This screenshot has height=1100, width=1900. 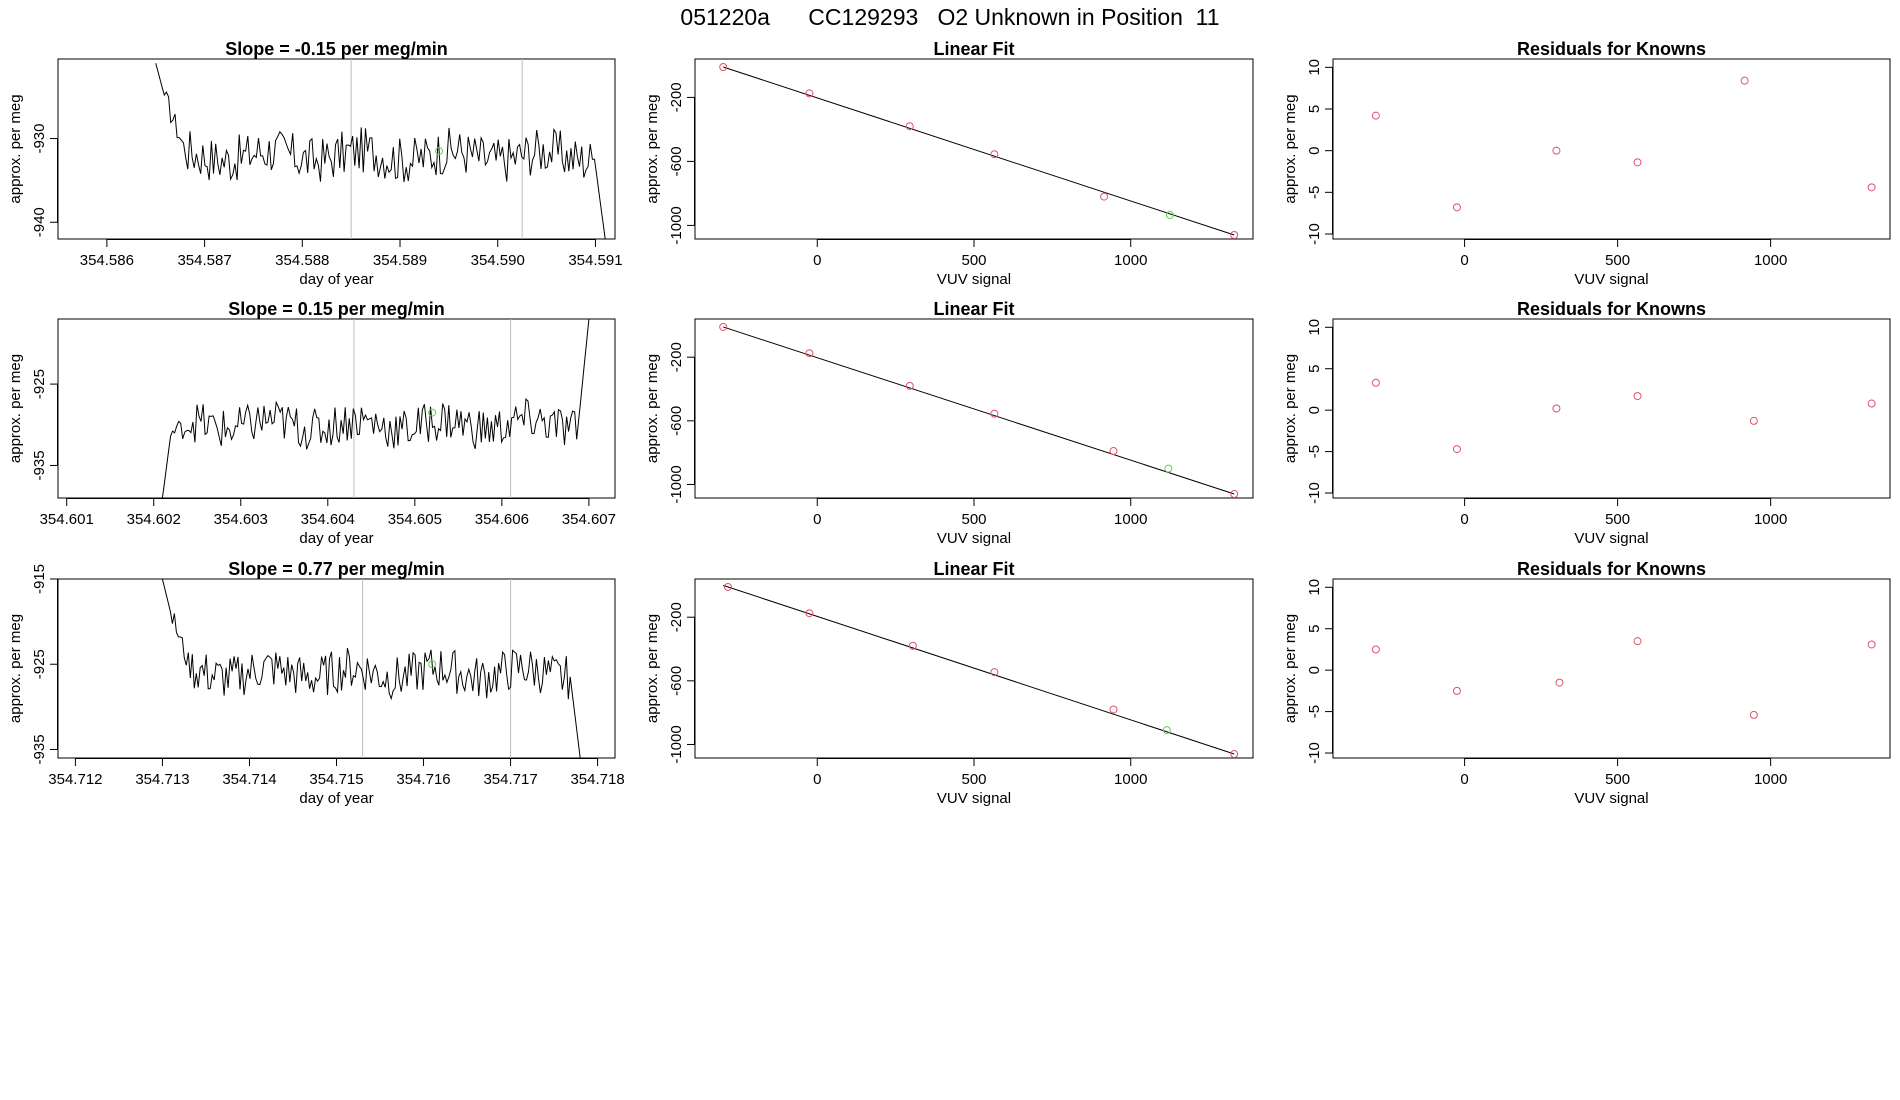 What do you see at coordinates (154, 519) in the screenshot?
I see `x-tick-label: 354.602` at bounding box center [154, 519].